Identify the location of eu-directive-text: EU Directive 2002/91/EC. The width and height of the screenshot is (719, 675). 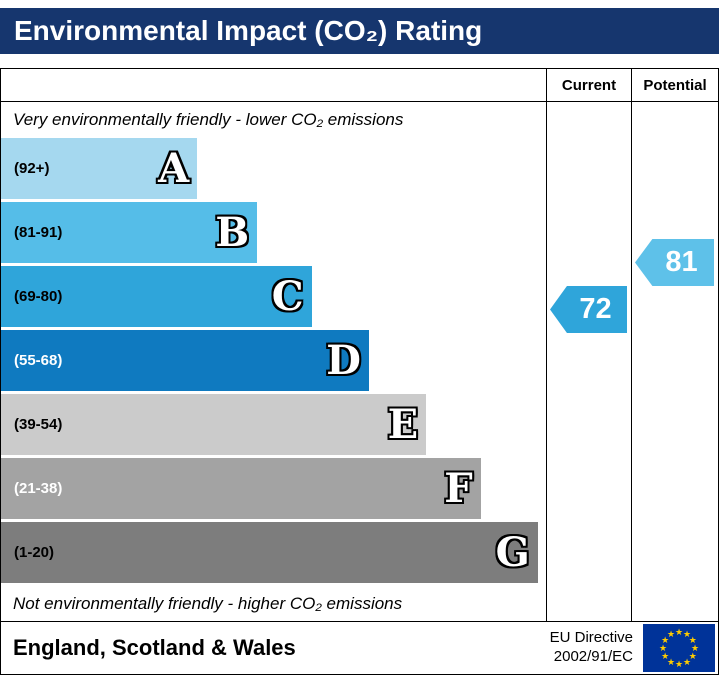
(591, 648).